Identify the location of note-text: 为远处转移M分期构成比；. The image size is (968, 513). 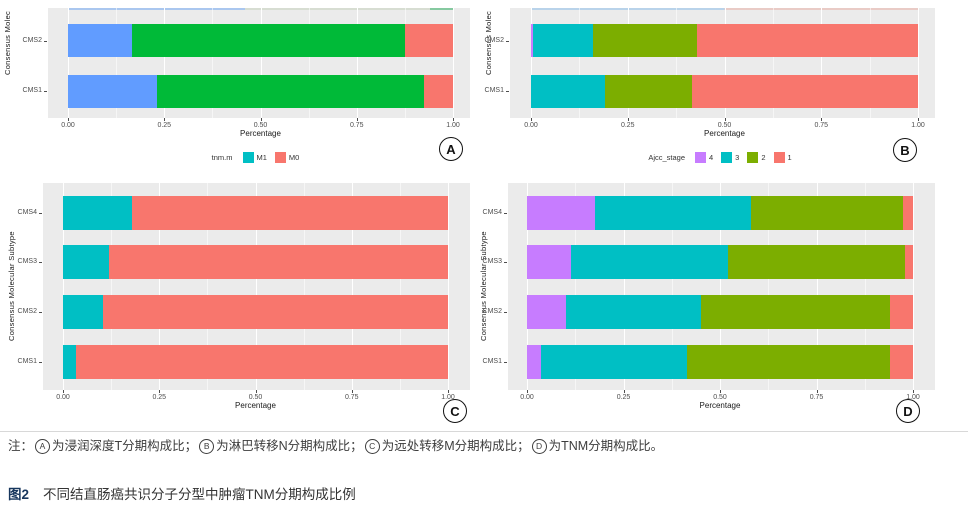
(455, 446).